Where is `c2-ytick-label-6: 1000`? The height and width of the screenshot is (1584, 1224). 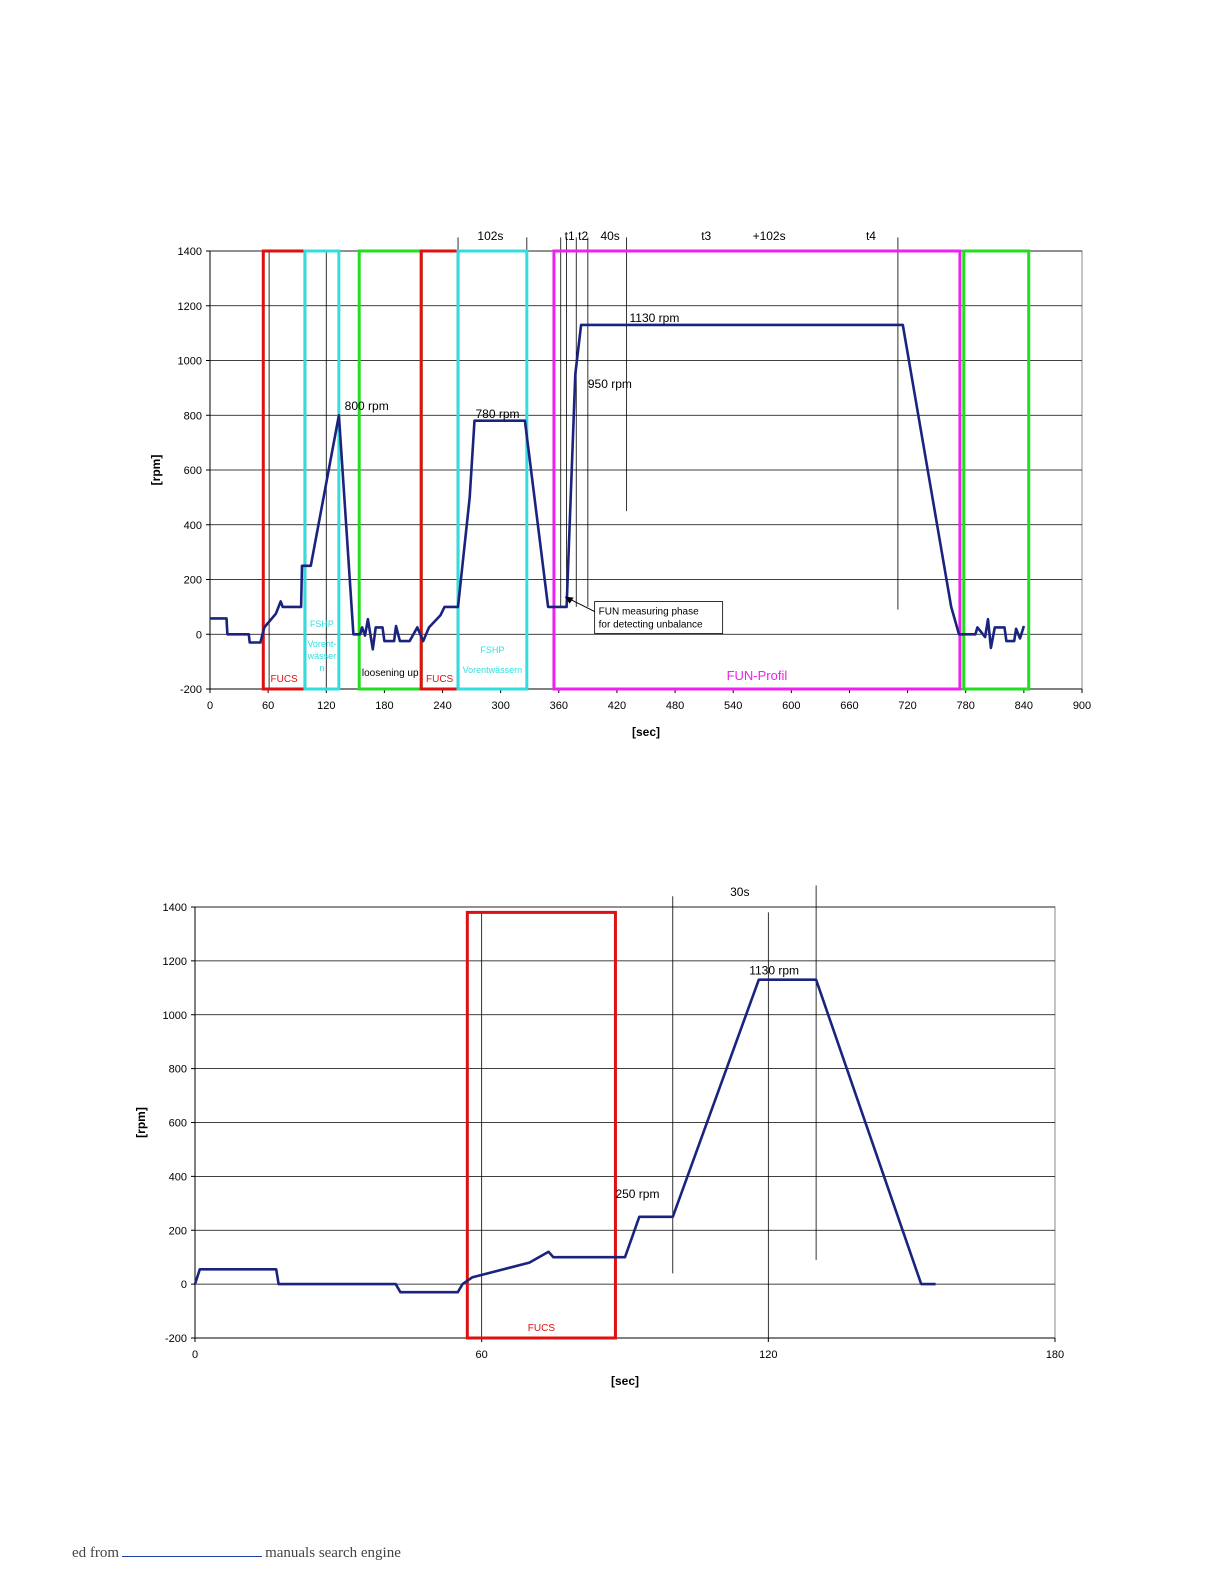 c2-ytick-label-6: 1000 is located at coordinates (175, 1016).